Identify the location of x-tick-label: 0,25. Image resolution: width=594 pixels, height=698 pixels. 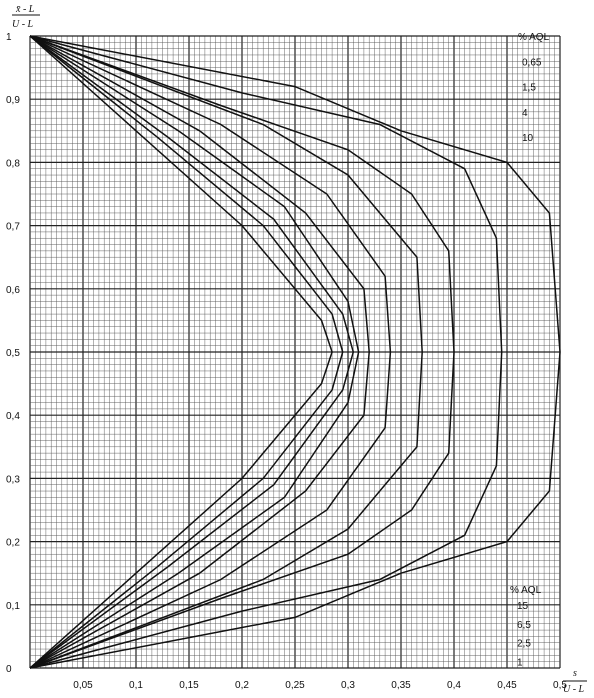
(295, 685).